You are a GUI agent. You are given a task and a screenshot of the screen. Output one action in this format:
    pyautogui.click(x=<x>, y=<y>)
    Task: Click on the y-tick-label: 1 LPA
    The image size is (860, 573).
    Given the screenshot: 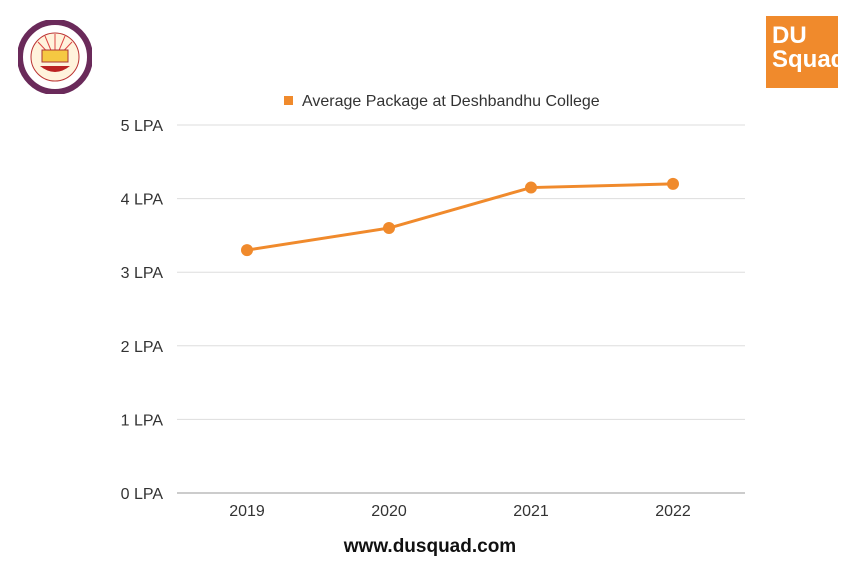 What is the action you would take?
    pyautogui.click(x=142, y=420)
    